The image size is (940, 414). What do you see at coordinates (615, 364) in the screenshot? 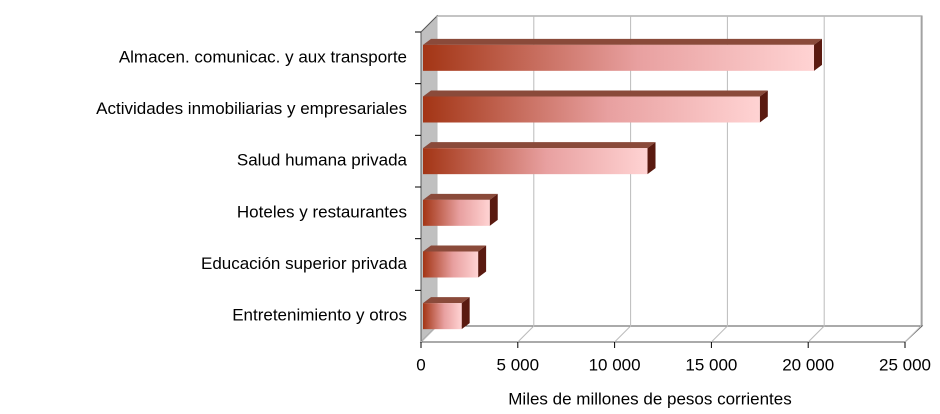
I see `x-tick-label: 10 000` at bounding box center [615, 364].